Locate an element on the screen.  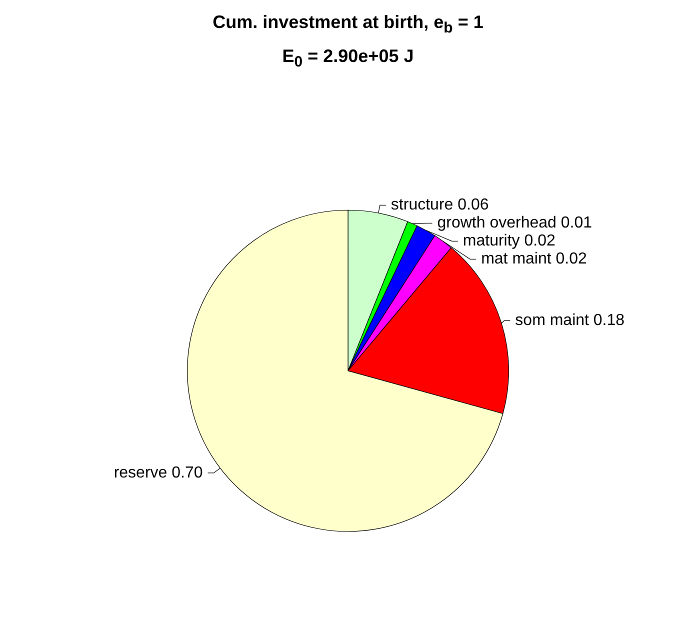
slice-label: structure 0.06 is located at coordinates (439, 205).